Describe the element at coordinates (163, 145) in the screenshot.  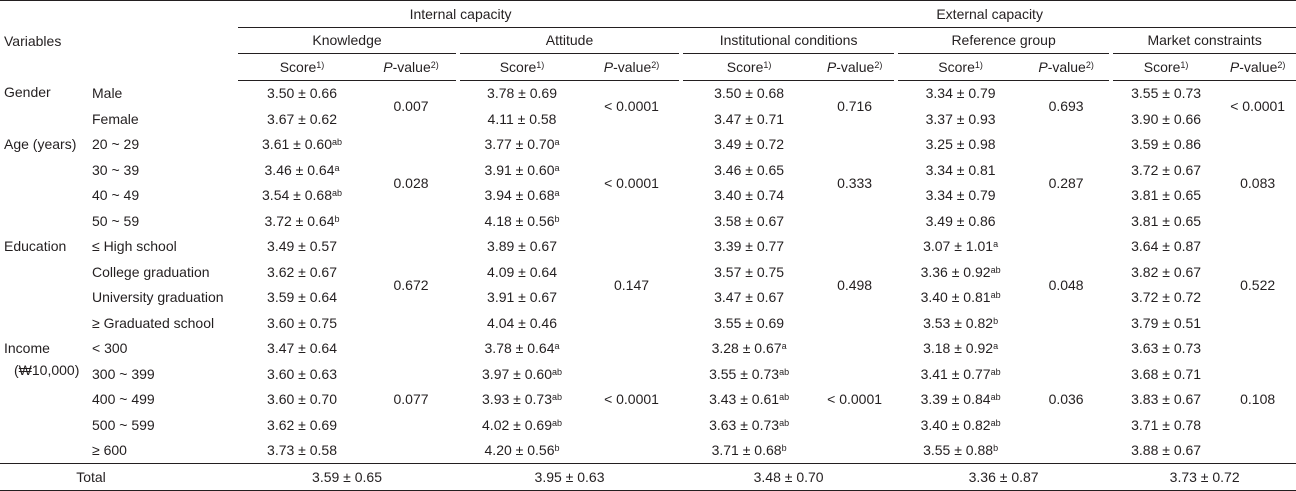
I see `row-label: 20 ~ 29` at that location.